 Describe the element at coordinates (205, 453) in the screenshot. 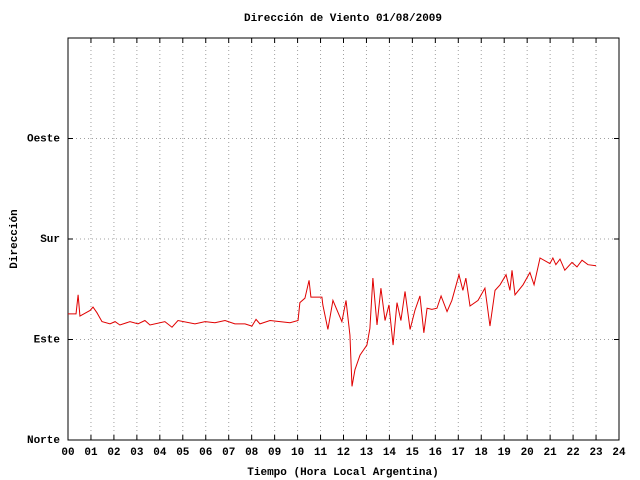

I see `x-tick-label: 06` at that location.